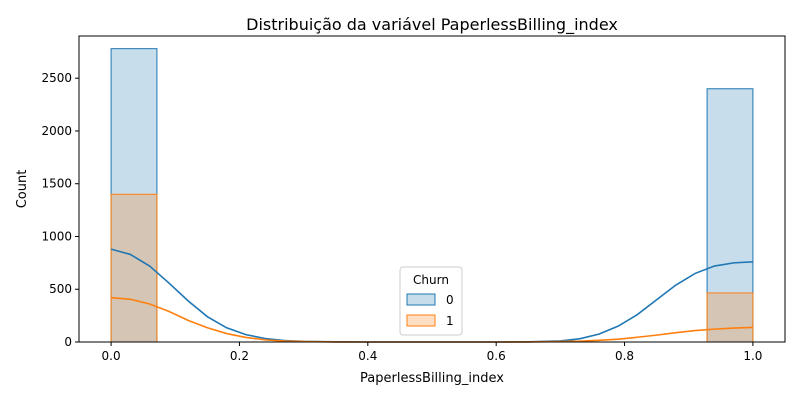  What do you see at coordinates (432, 378) in the screenshot?
I see `x-axis-label: PaperlessBilling_index` at bounding box center [432, 378].